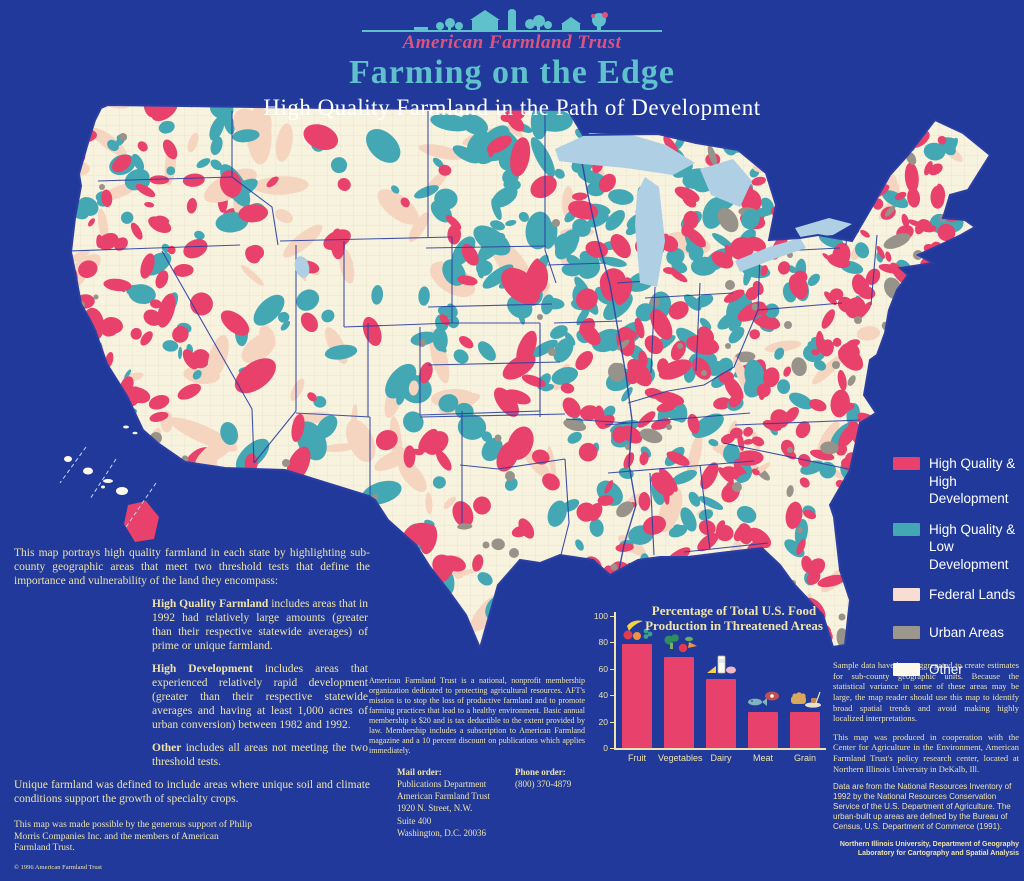 The width and height of the screenshot is (1024, 881). What do you see at coordinates (600, 616) in the screenshot?
I see `y-tick-100: 100` at bounding box center [600, 616].